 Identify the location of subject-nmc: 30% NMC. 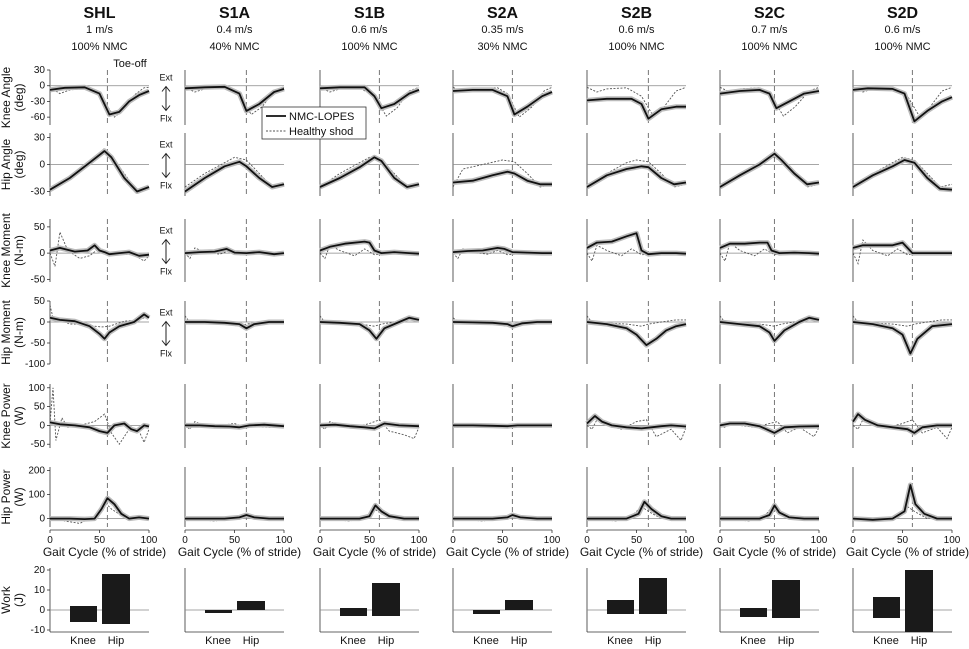
(502, 47).